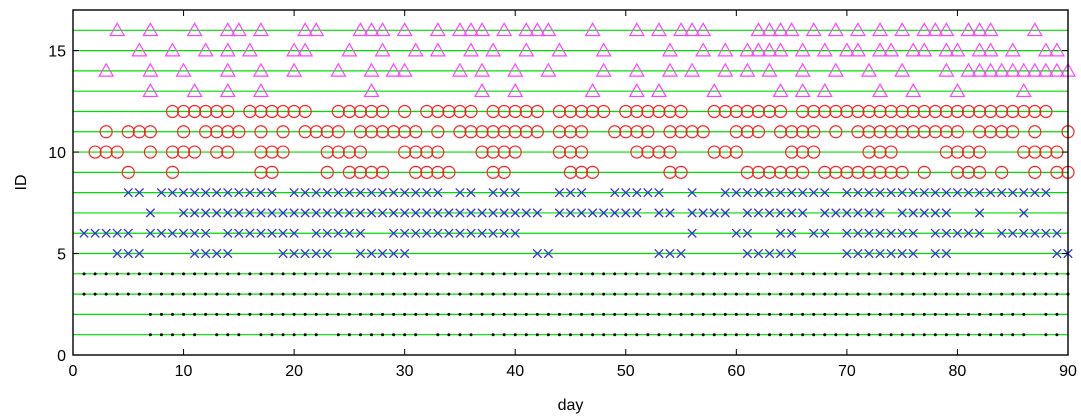 The image size is (1081, 417). Describe the element at coordinates (206, 213) in the screenshot. I see `point-id7-day12` at that location.